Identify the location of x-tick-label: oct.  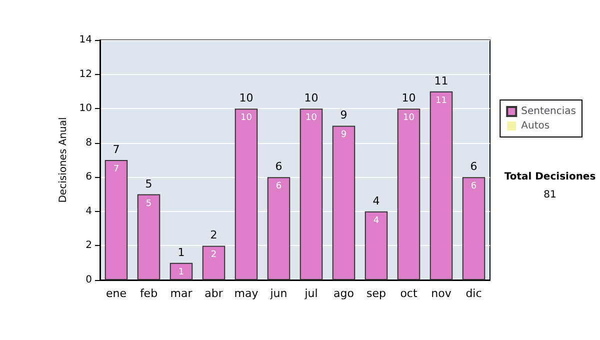
(409, 293).